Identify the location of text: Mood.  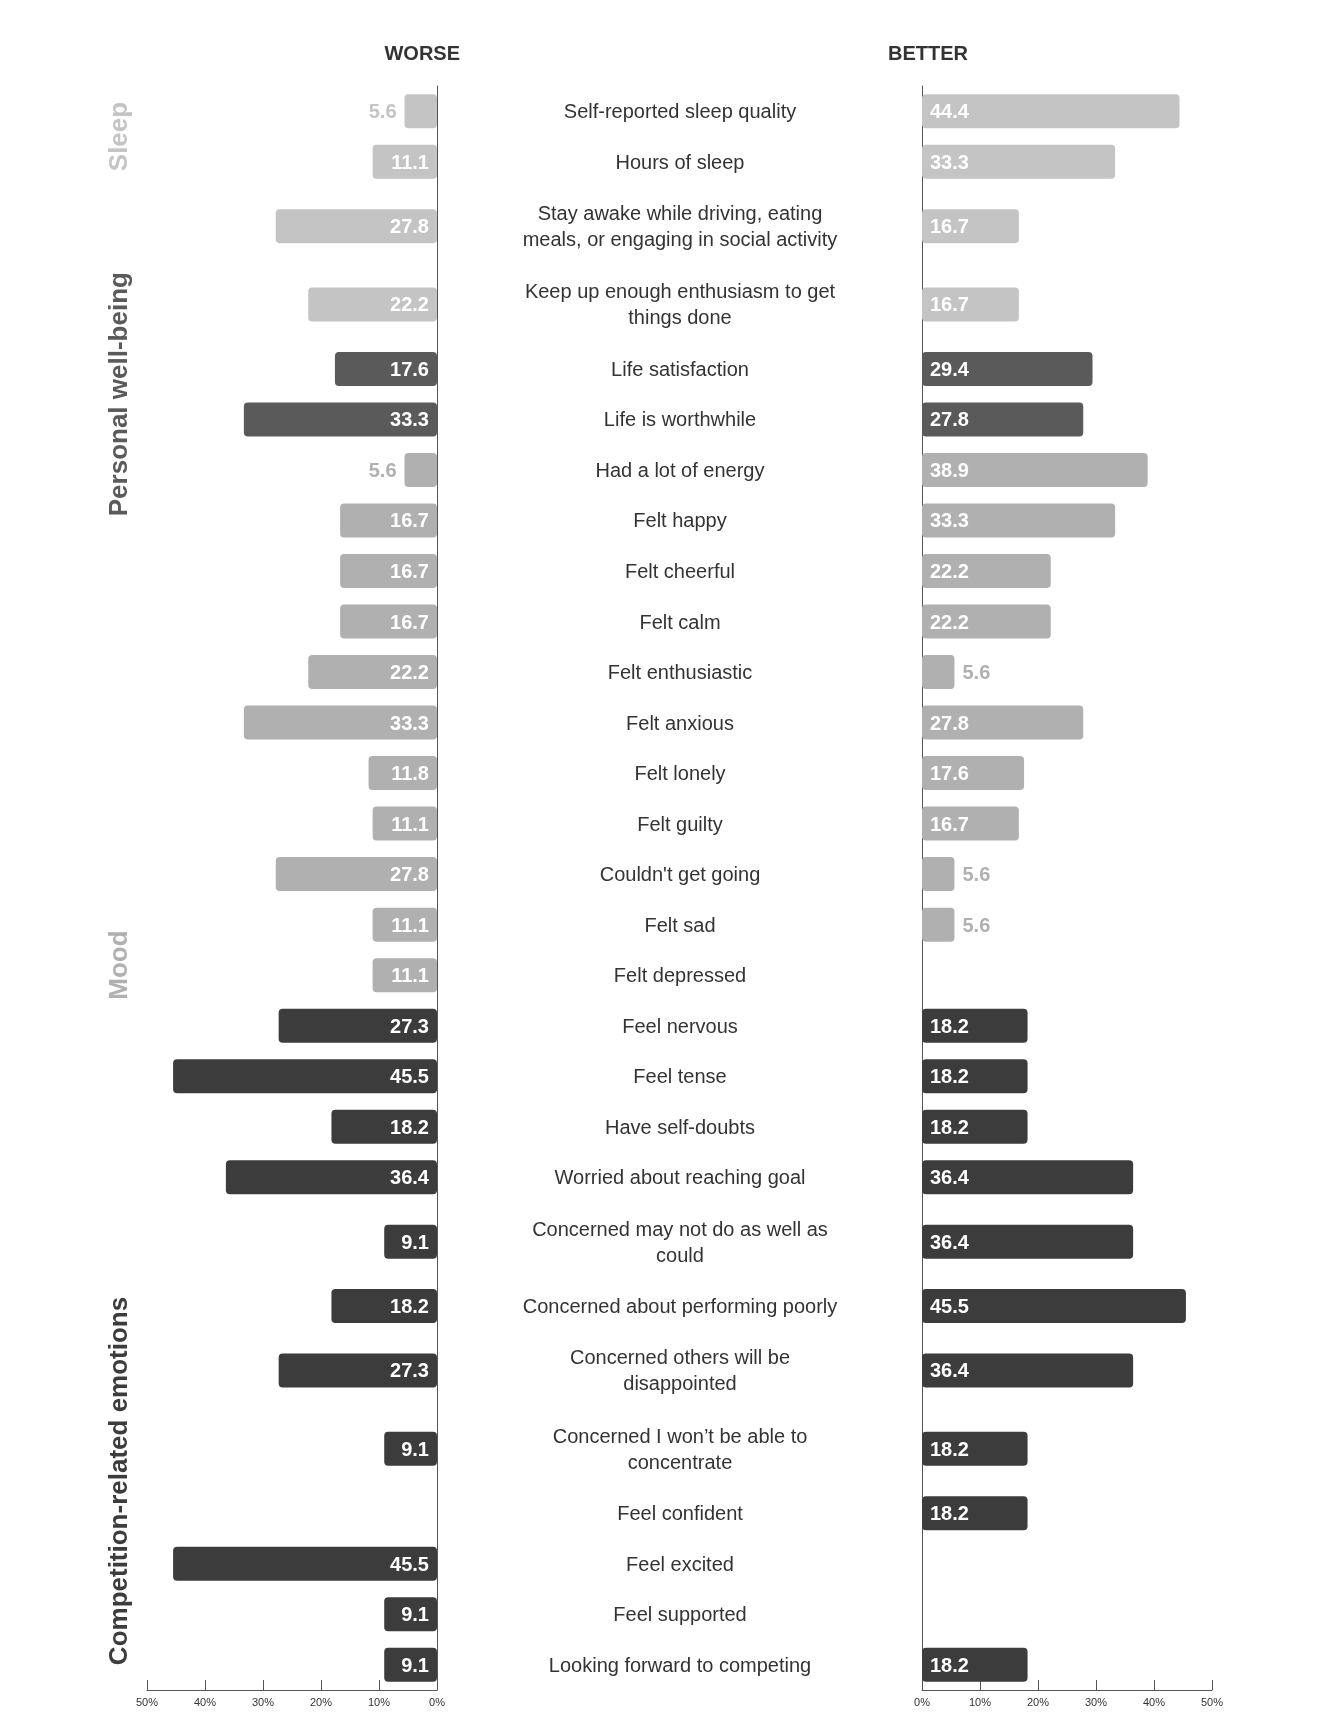
(118, 965).